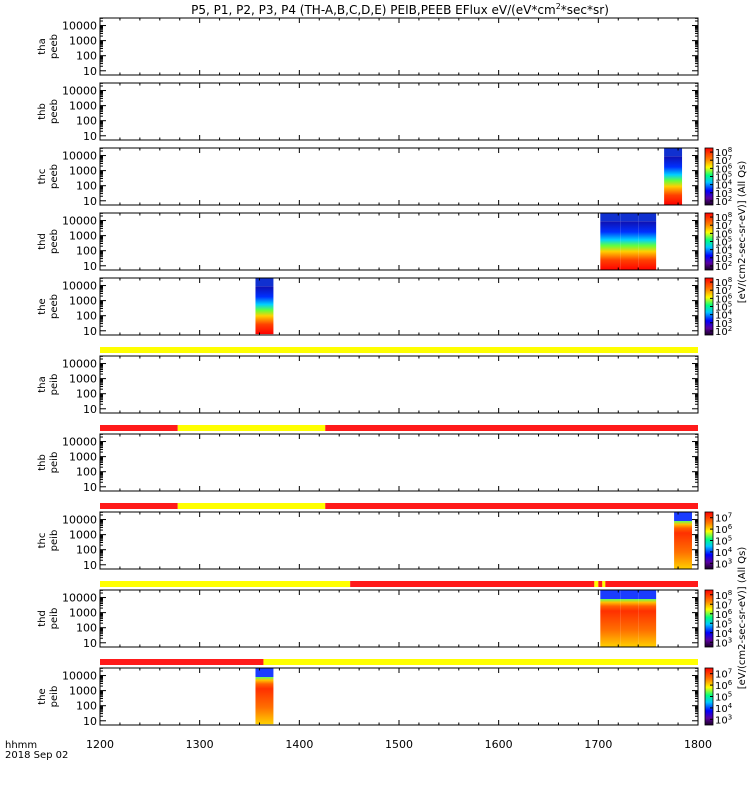 The height and width of the screenshot is (800, 750). I want to click on x-tick-label-2: 1400, so click(299, 744).